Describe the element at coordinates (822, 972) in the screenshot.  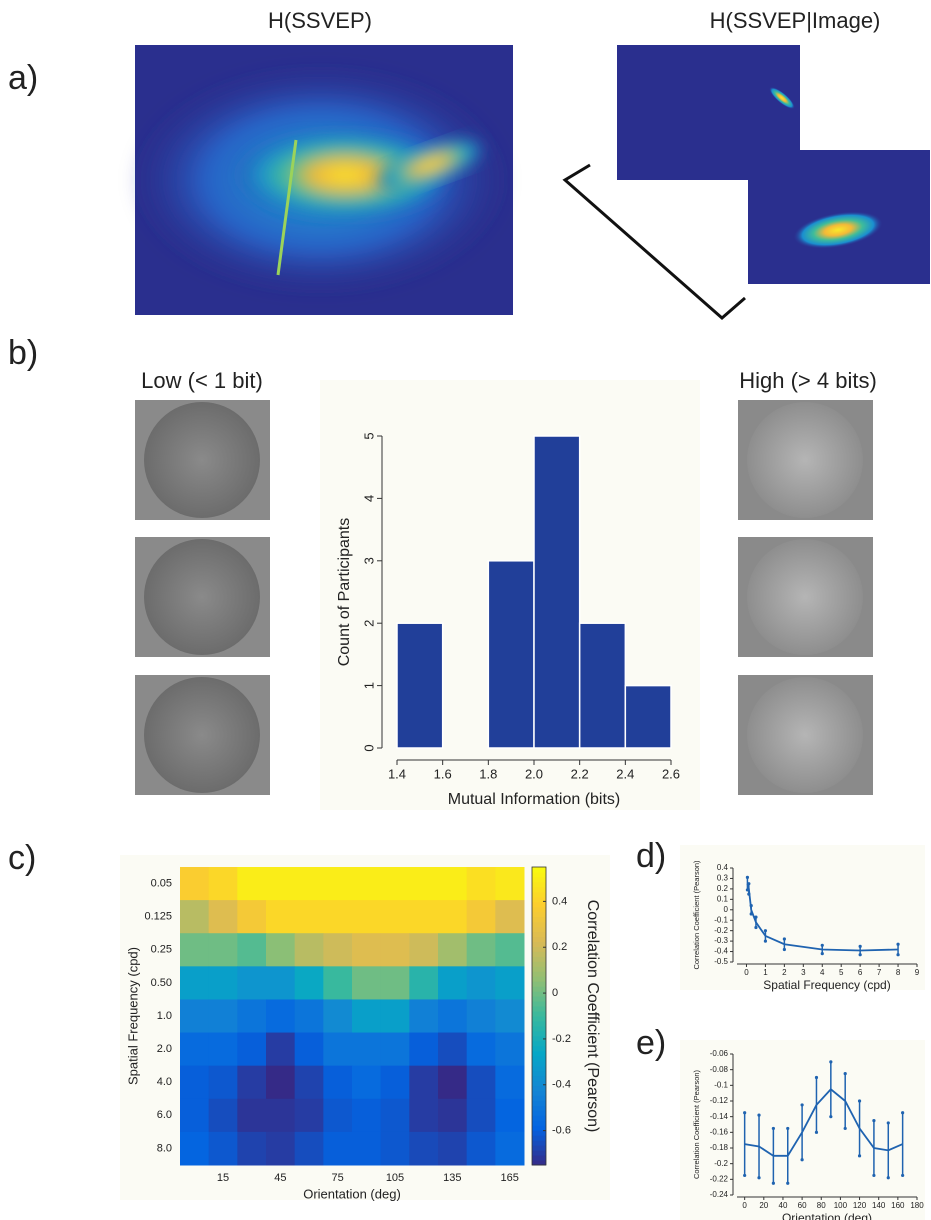
I see `x-tick-label: 4` at that location.